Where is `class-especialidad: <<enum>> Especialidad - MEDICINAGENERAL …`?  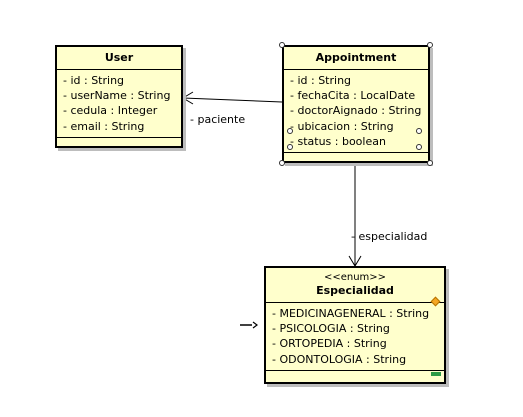
class-especialidad: <<enum>> Especialidad - MEDICINAGENERAL … is located at coordinates (355, 325).